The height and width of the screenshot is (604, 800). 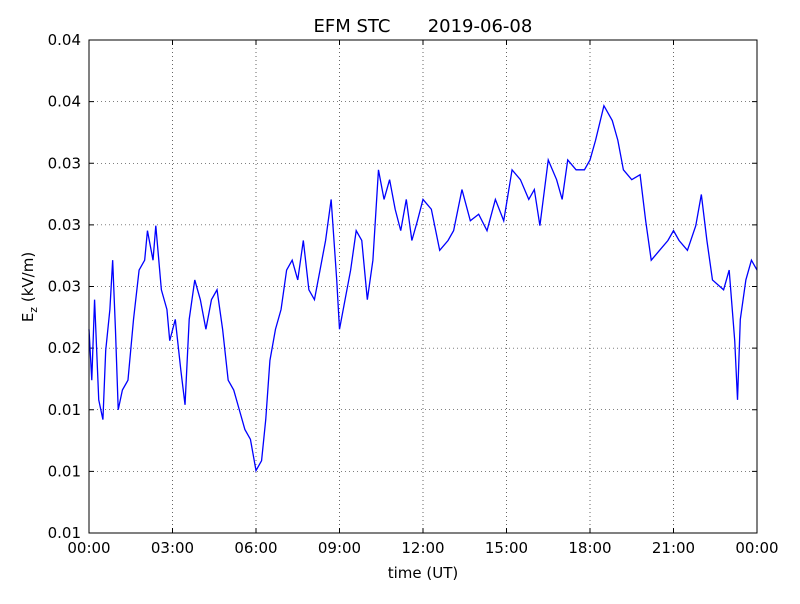 I want to click on x-tick-label: 12:00, so click(x=422, y=548).